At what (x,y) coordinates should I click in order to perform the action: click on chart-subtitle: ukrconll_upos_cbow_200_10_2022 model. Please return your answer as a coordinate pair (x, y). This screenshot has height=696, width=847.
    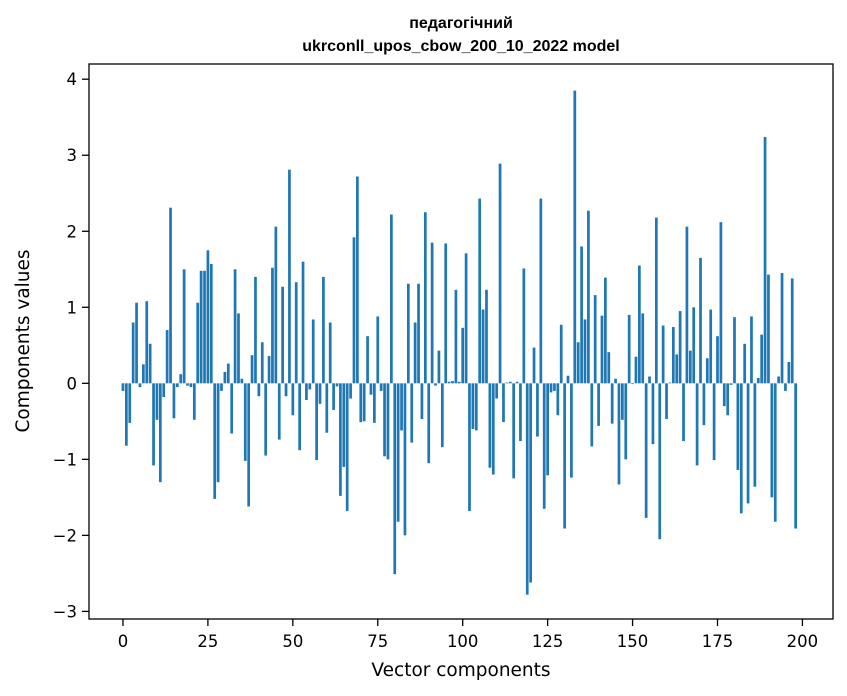
    Looking at the image, I should click on (460, 46).